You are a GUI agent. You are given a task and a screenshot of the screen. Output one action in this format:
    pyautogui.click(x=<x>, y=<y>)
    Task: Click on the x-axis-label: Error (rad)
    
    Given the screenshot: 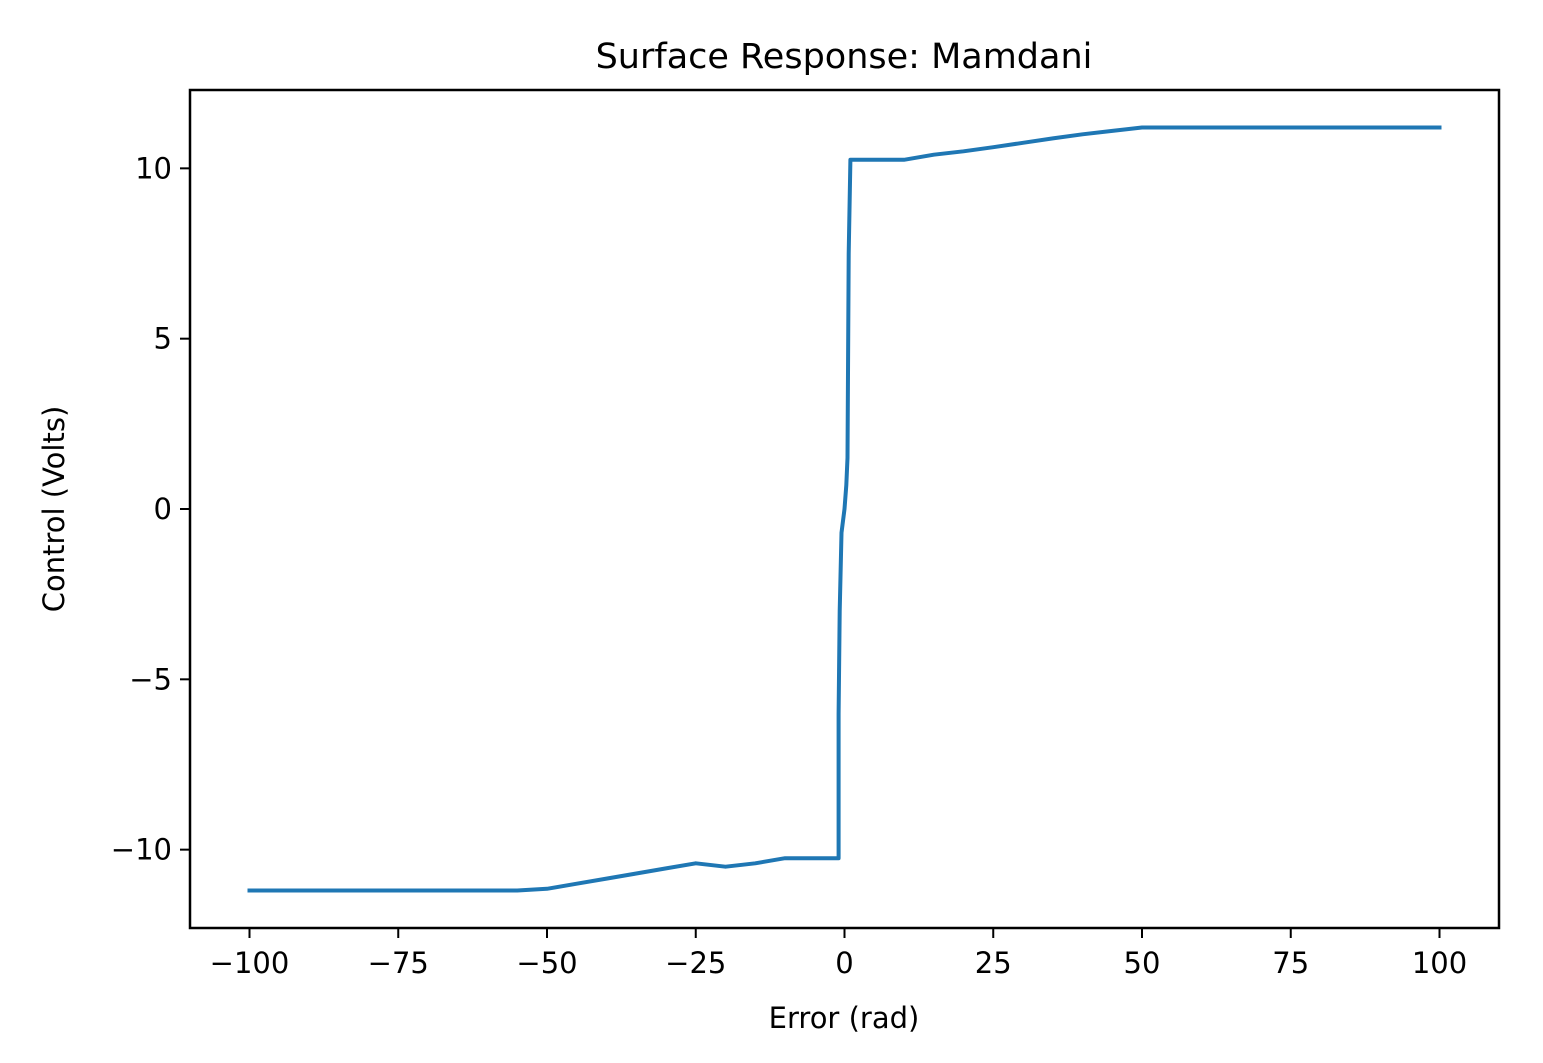 What is the action you would take?
    pyautogui.click(x=844, y=1018)
    